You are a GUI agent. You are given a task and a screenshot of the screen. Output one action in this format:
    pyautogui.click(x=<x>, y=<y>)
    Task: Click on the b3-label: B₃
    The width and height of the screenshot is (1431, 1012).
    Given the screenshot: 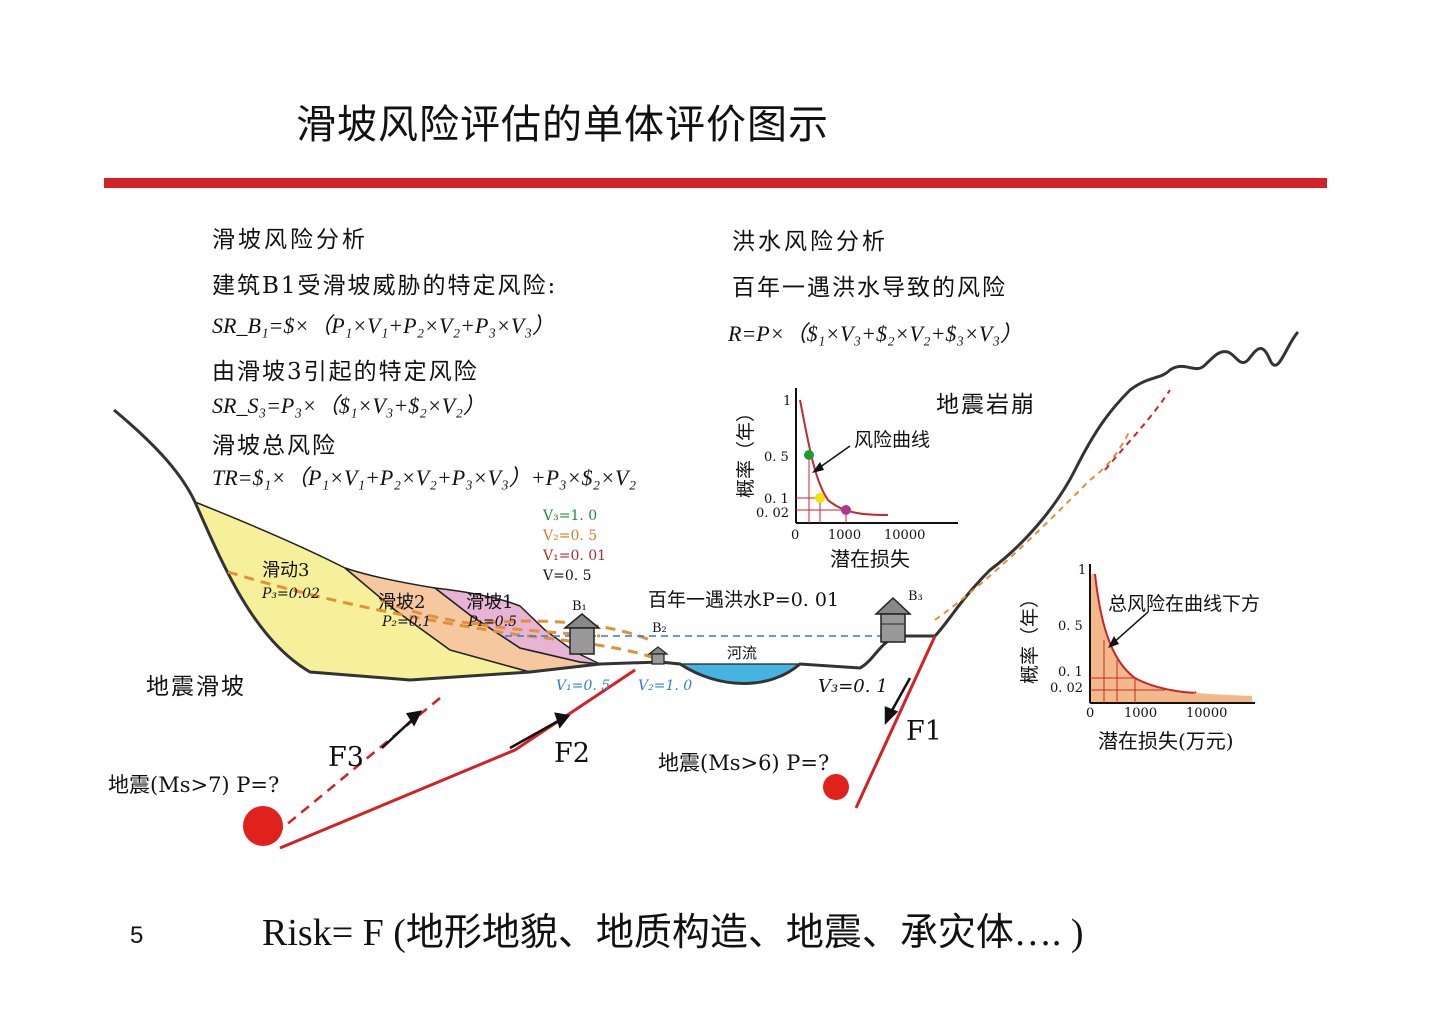 What is the action you would take?
    pyautogui.click(x=915, y=596)
    